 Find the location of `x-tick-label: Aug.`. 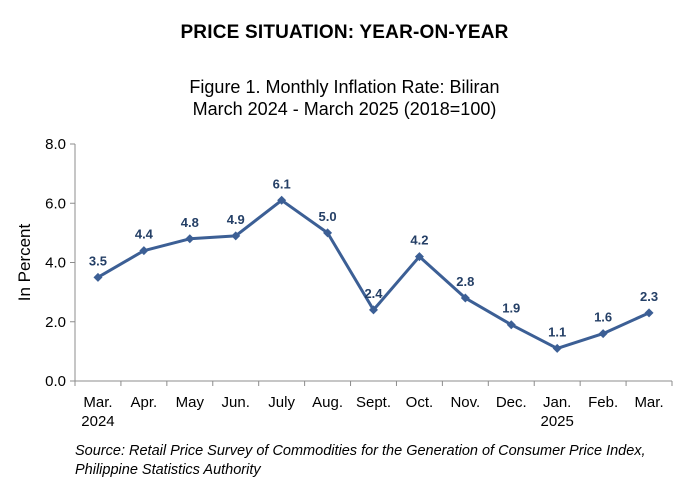

x-tick-label: Aug. is located at coordinates (327, 402).